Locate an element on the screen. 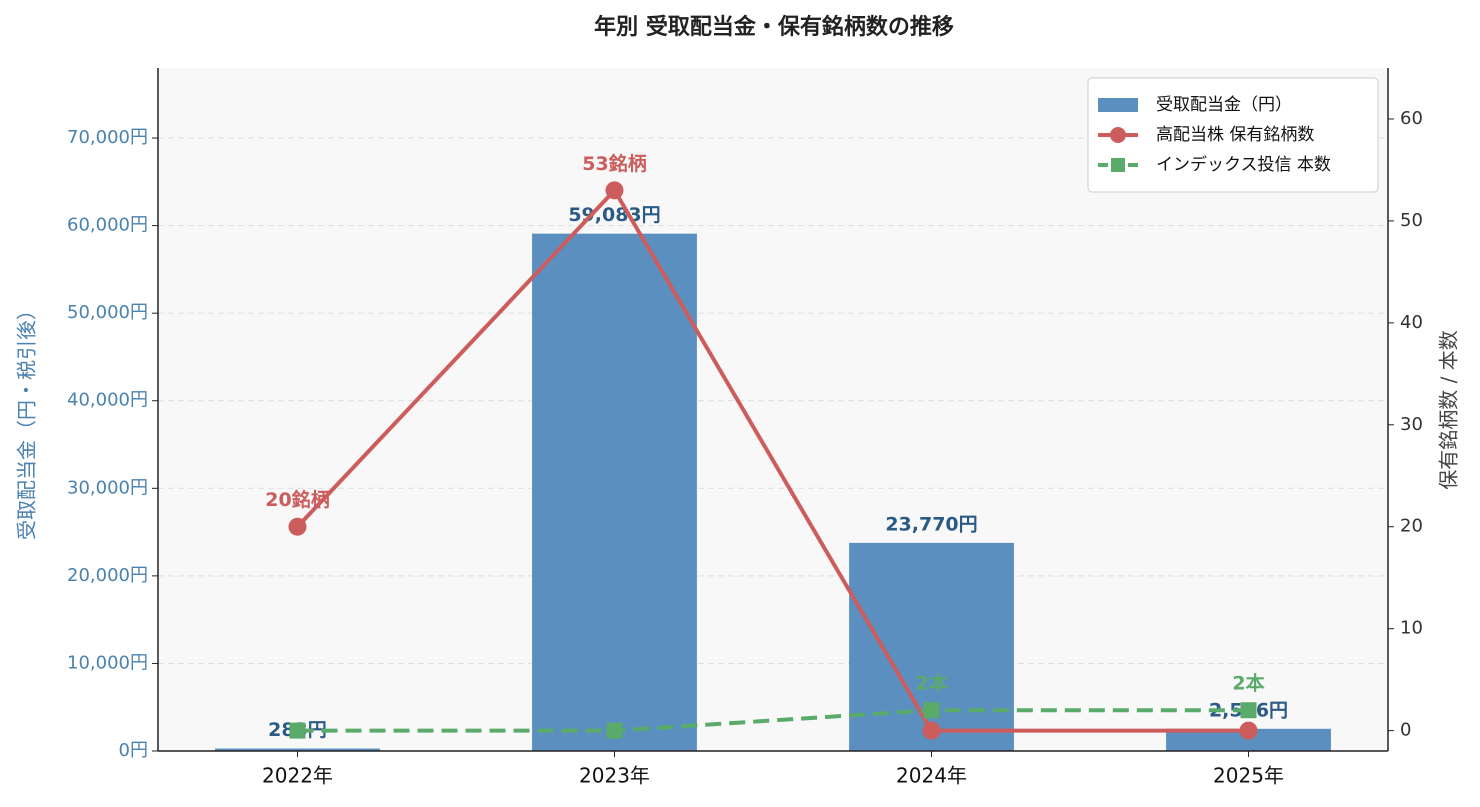 This screenshot has height=807, width=1480. point-value-label: 53銘柄 is located at coordinates (614, 163).